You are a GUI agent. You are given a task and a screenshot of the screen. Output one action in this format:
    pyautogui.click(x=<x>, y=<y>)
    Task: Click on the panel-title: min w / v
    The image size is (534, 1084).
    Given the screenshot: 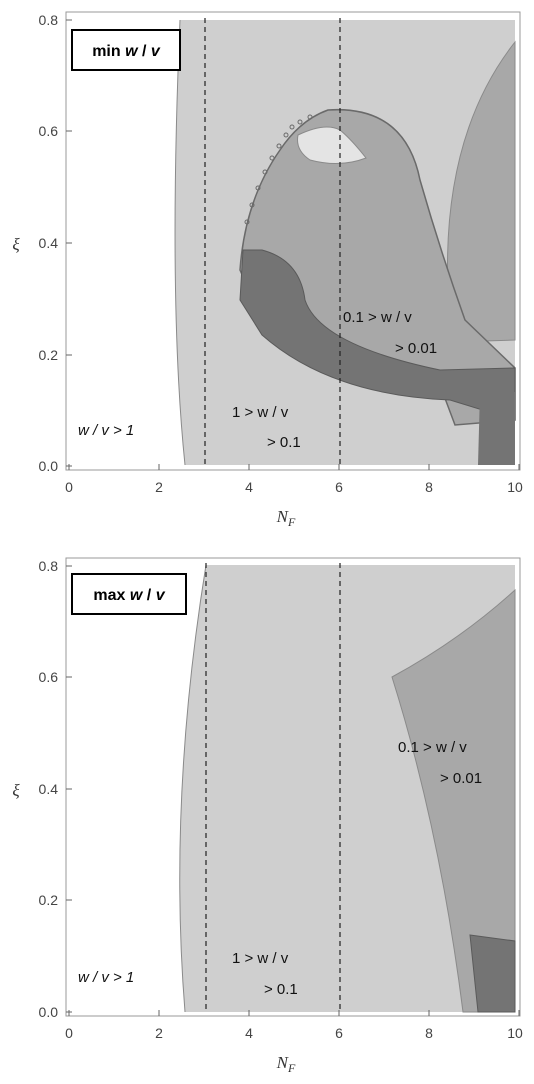 What is the action you would take?
    pyautogui.click(x=126, y=51)
    